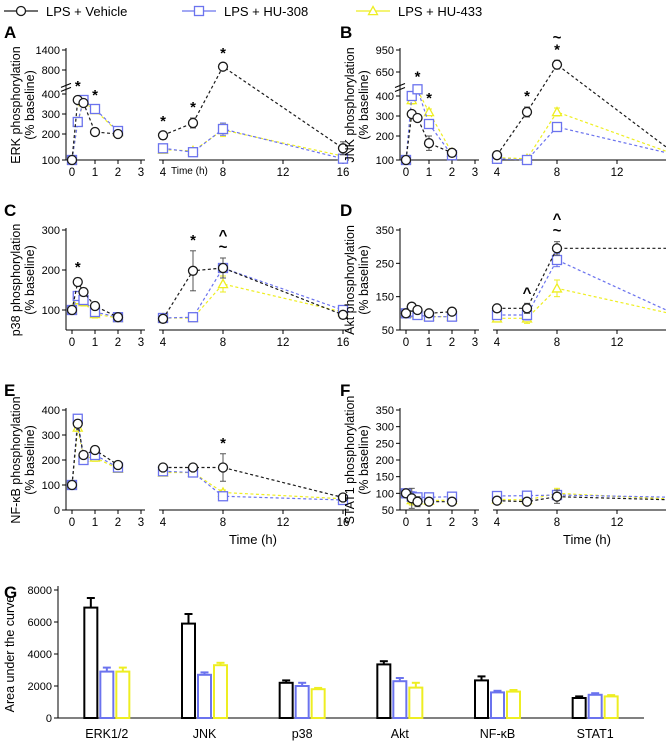 The height and width of the screenshot is (749, 666). What do you see at coordinates (51, 436) in the screenshot?
I see `y-tick-label: 300` at bounding box center [51, 436].